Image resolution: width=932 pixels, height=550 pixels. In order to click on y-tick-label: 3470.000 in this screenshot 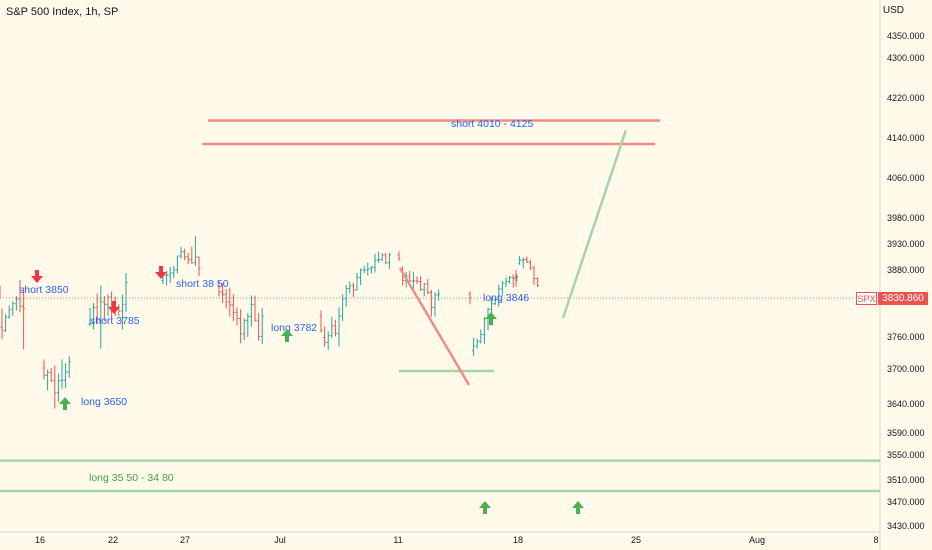, I will do `click(906, 502)`.